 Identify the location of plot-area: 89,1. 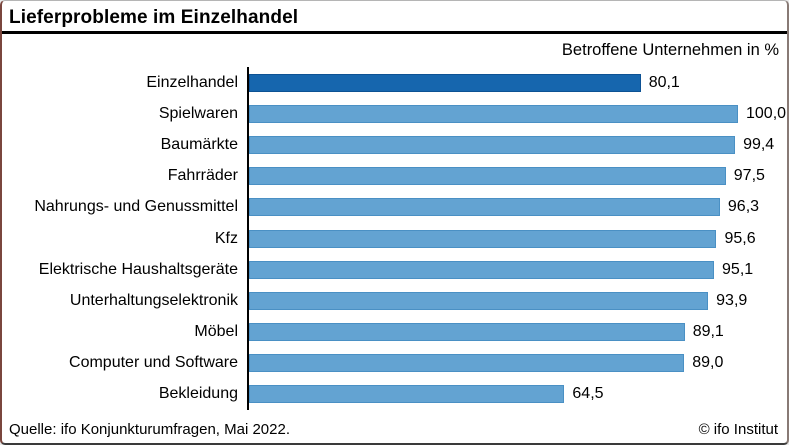
(517, 332).